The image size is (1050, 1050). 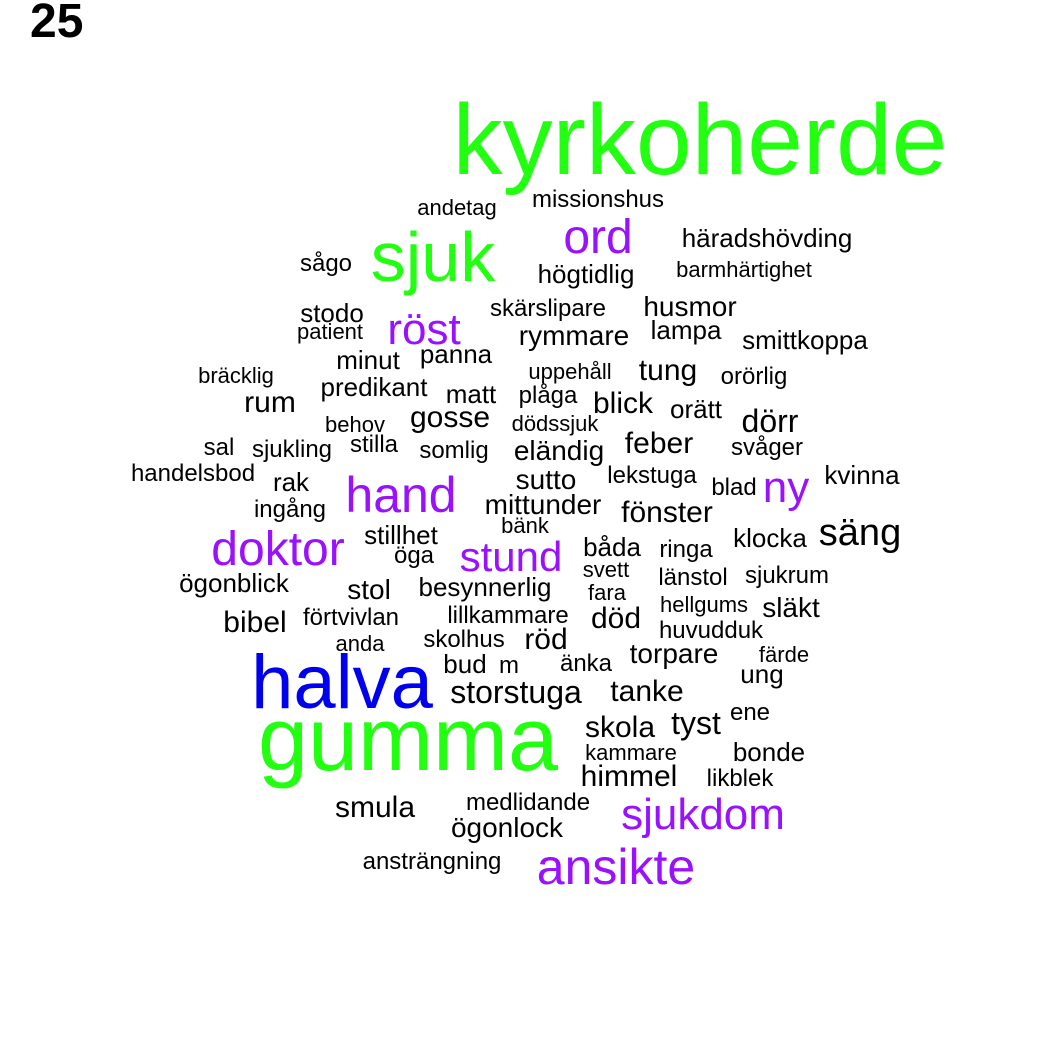 I want to click on word-22: patient, so click(x=330, y=331).